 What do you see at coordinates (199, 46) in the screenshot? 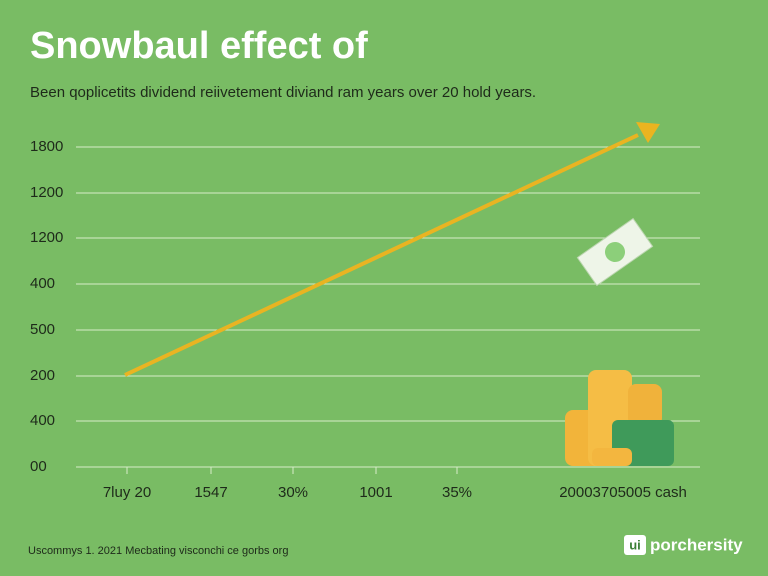
I see `title: Snowbaul effect of` at bounding box center [199, 46].